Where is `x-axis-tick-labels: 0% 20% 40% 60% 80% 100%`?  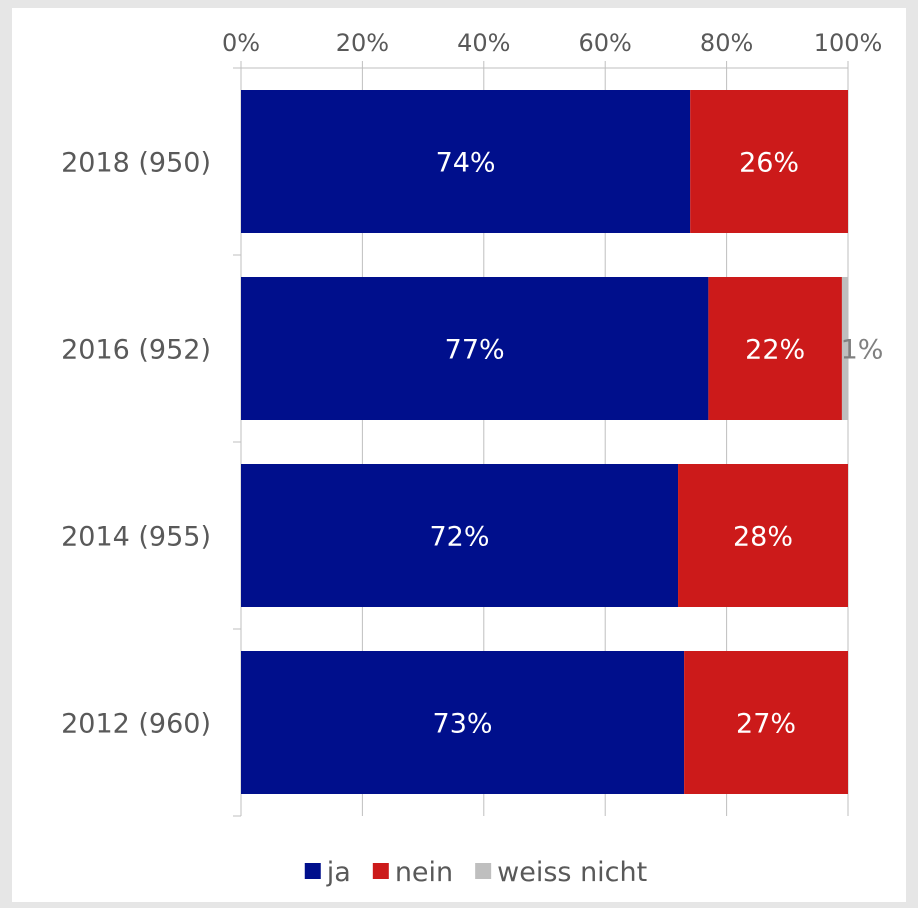 x-axis-tick-labels: 0% 20% 40% 60% 80% 100% is located at coordinates (552, 43).